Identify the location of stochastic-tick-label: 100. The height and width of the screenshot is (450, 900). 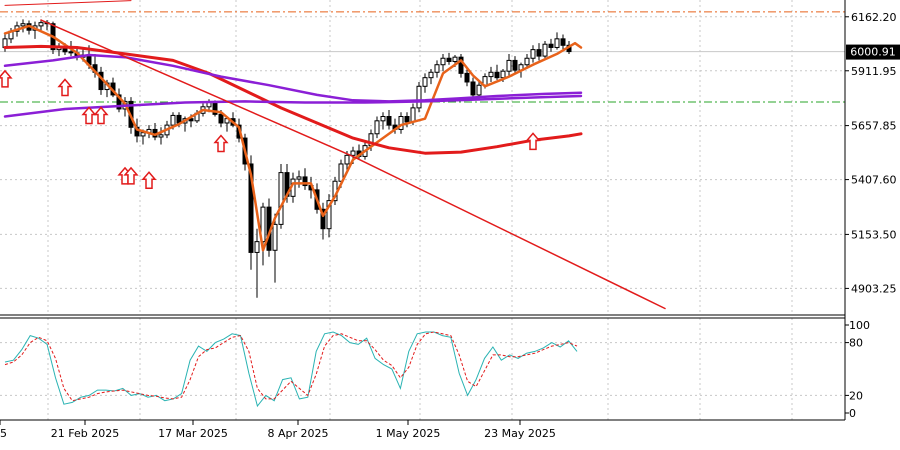
(859, 325).